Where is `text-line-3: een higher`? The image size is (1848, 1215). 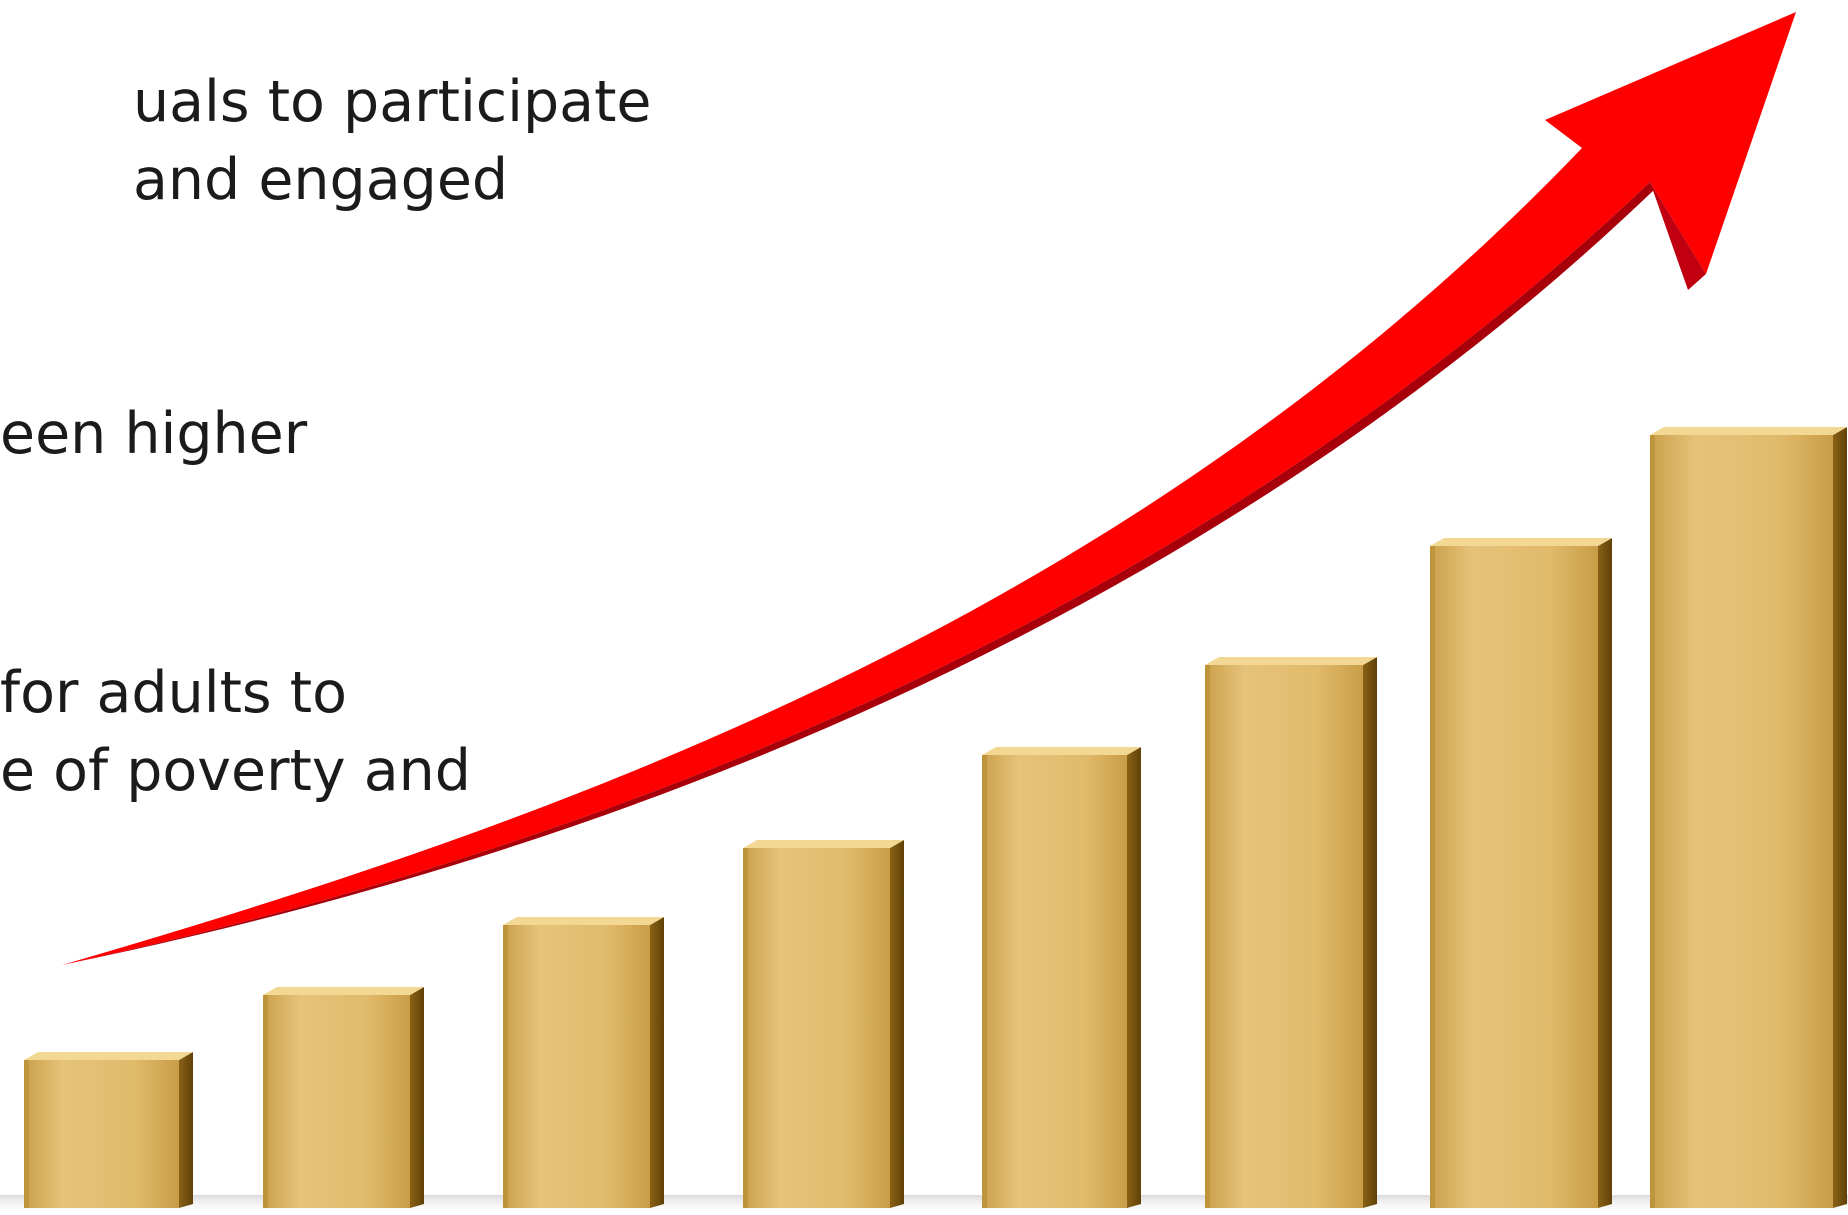 text-line-3: een higher is located at coordinates (154, 434).